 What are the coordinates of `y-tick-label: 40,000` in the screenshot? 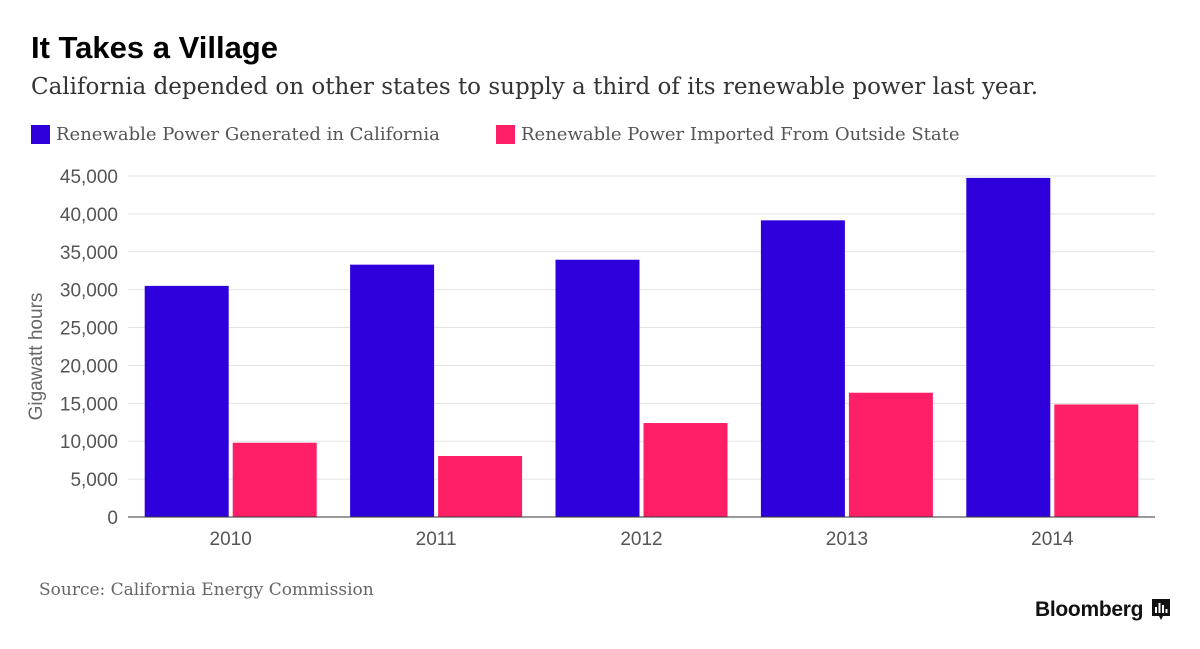 It's located at (89, 215).